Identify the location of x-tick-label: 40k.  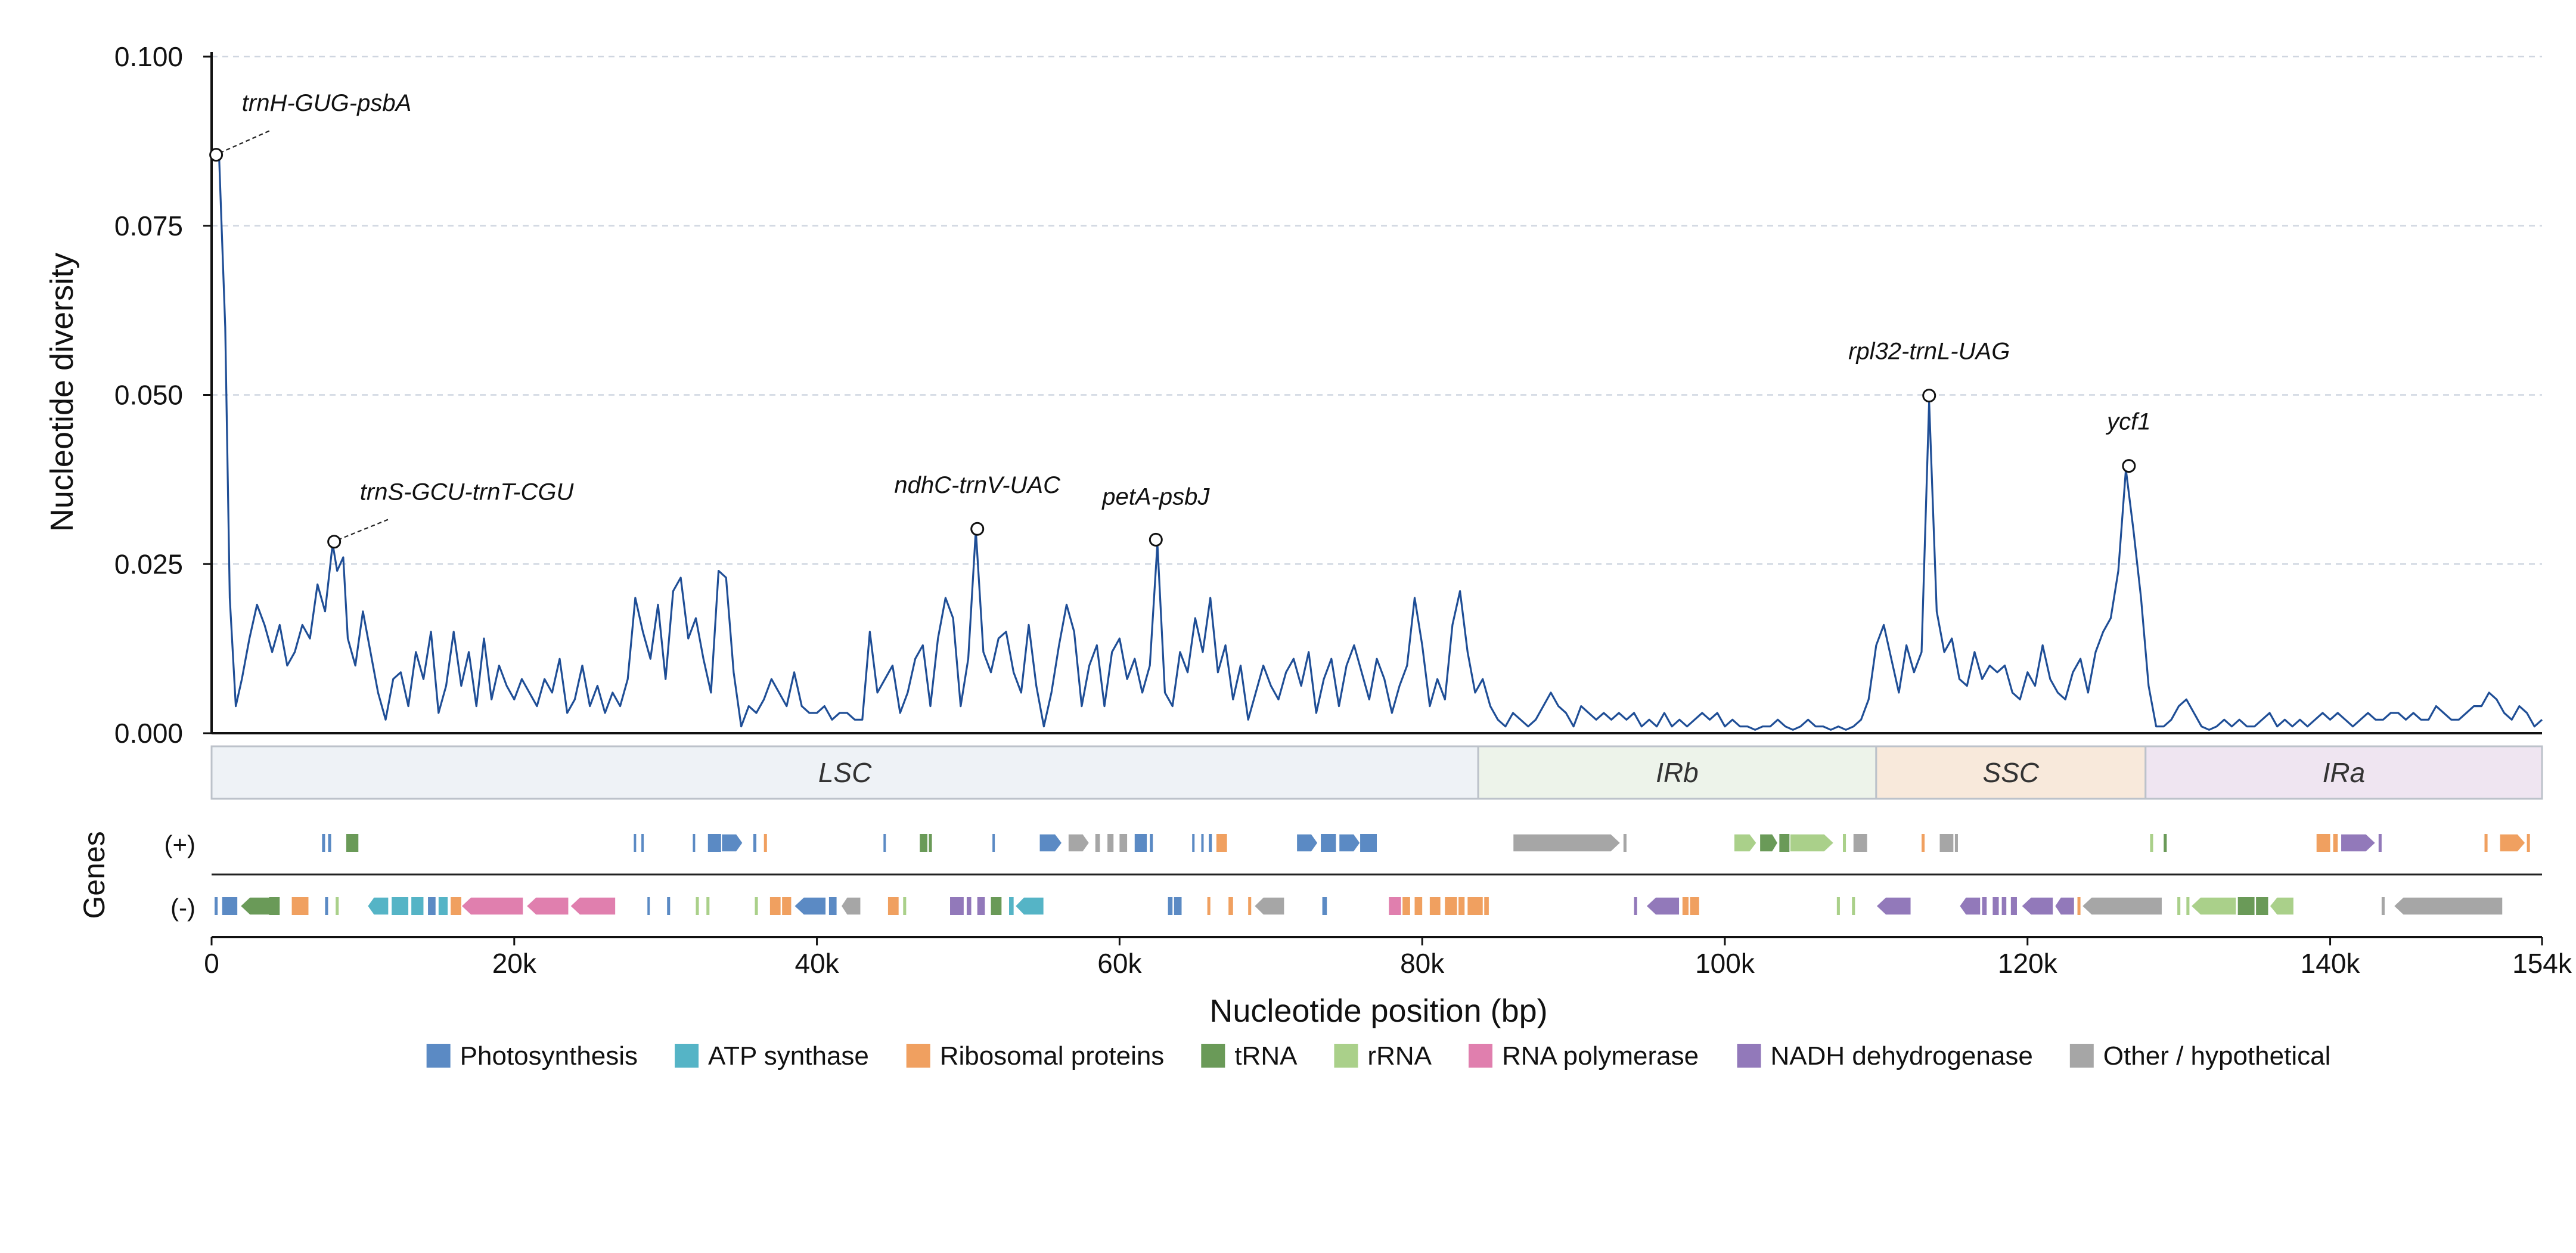
(817, 963).